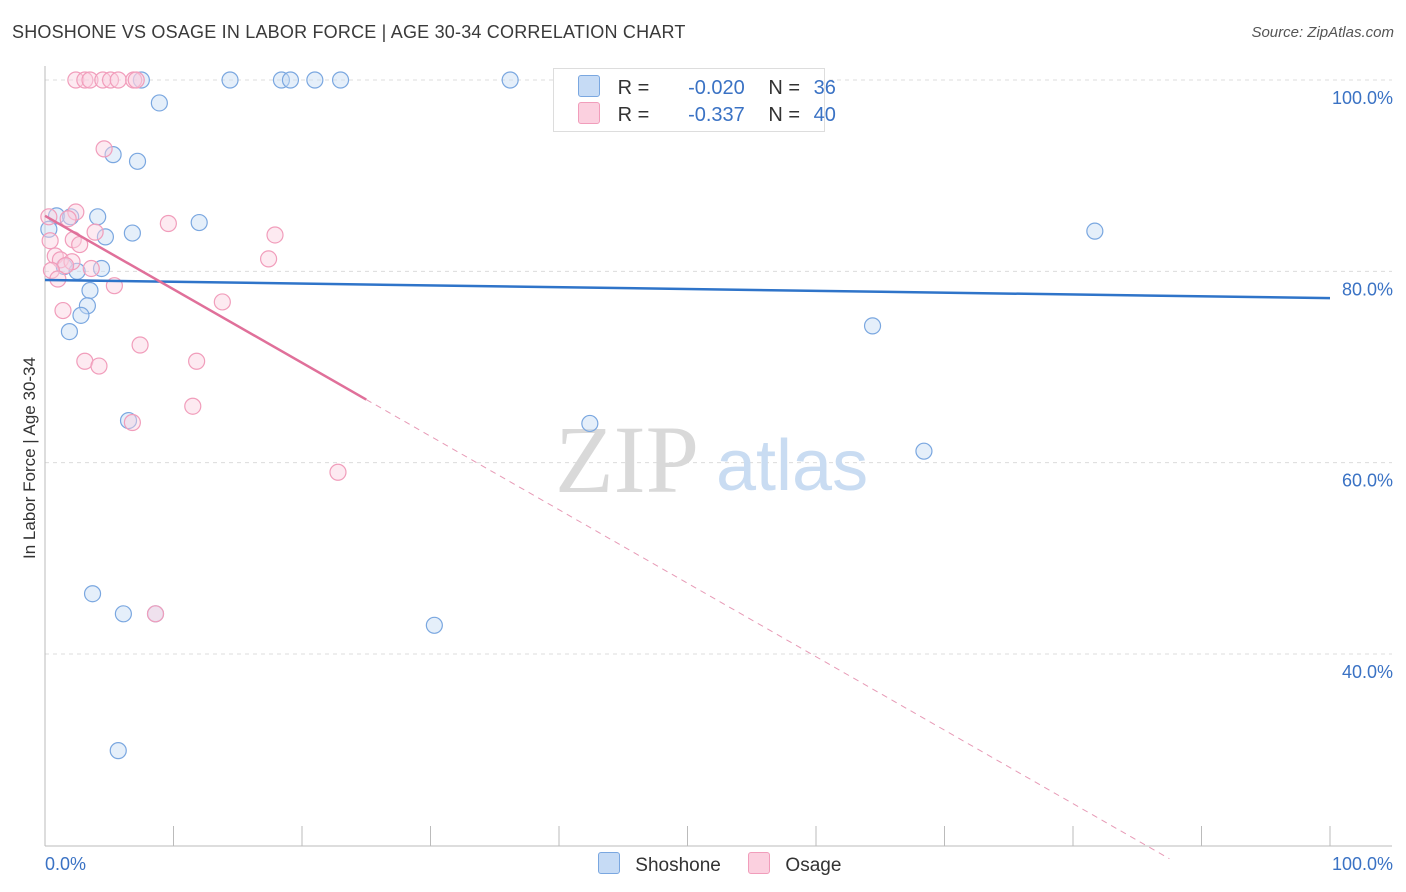 This screenshot has width=1406, height=892. What do you see at coordinates (1322, 32) in the screenshot?
I see `source-credit: Source: ZipAtlas.com` at bounding box center [1322, 32].